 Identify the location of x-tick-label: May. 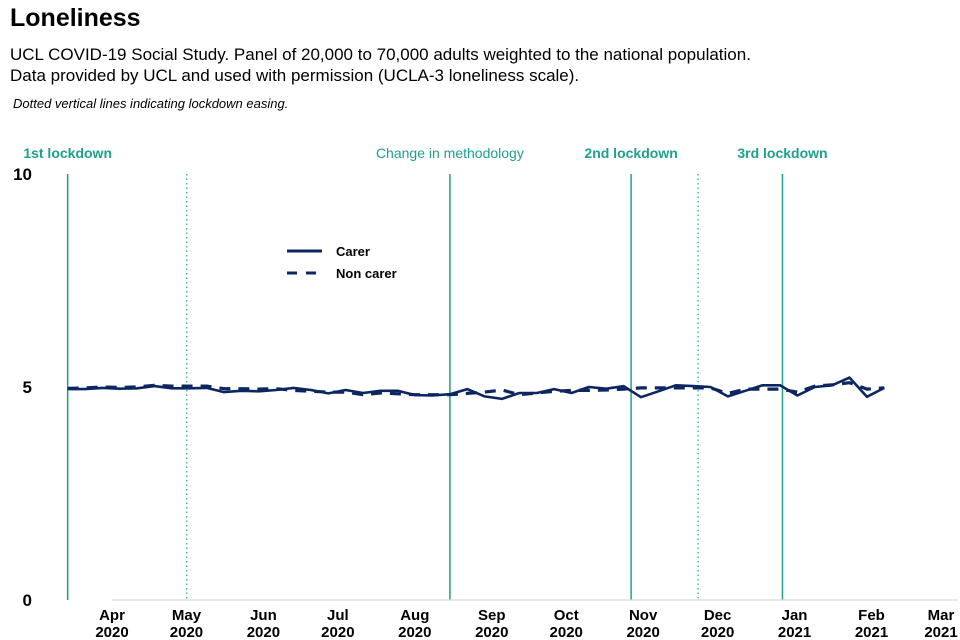
(187, 615).